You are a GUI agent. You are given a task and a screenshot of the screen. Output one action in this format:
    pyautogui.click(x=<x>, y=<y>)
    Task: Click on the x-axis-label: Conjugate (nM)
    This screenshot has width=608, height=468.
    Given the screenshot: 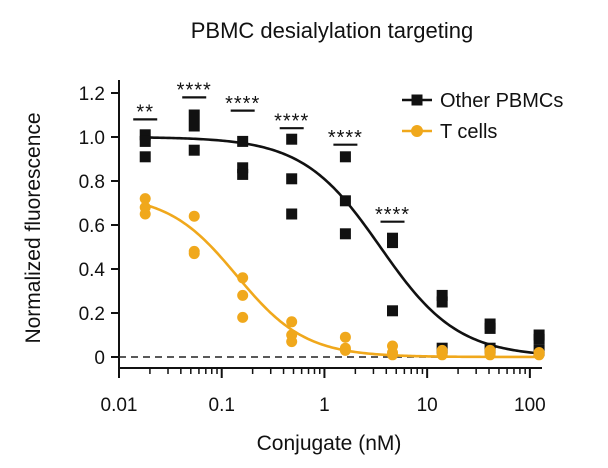 What is the action you would take?
    pyautogui.click(x=329, y=443)
    